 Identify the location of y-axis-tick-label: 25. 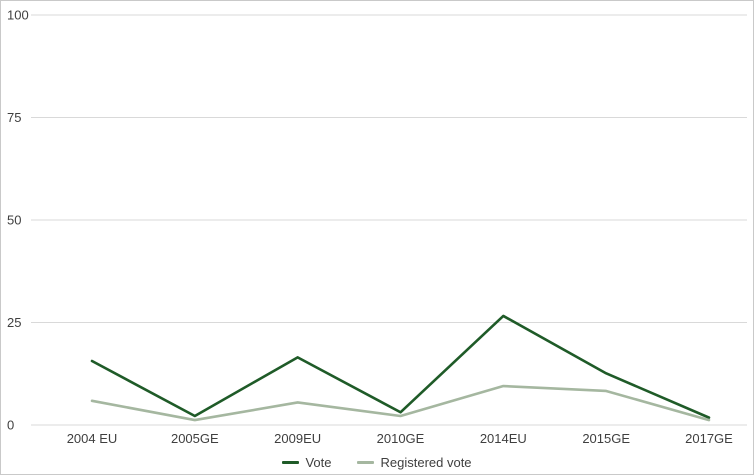
(14, 322).